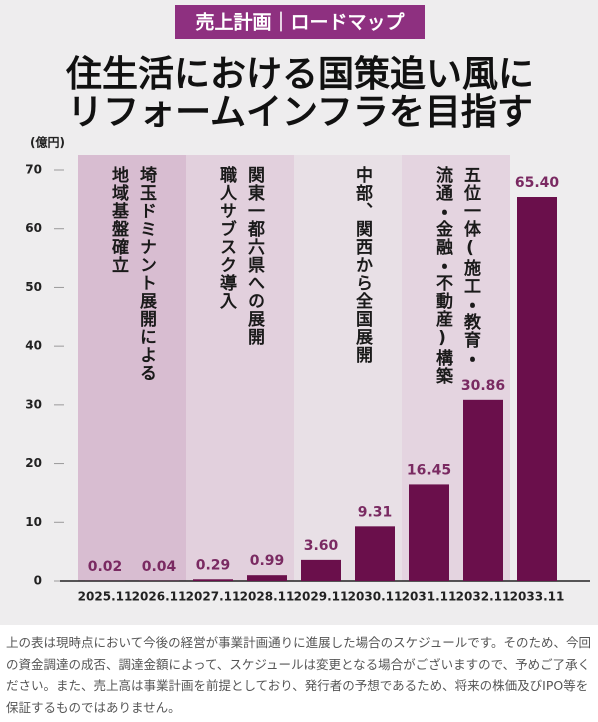 Image resolution: width=598 pixels, height=722 pixels. What do you see at coordinates (267, 597) in the screenshot?
I see `x-tick-label: 2028.11` at bounding box center [267, 597].